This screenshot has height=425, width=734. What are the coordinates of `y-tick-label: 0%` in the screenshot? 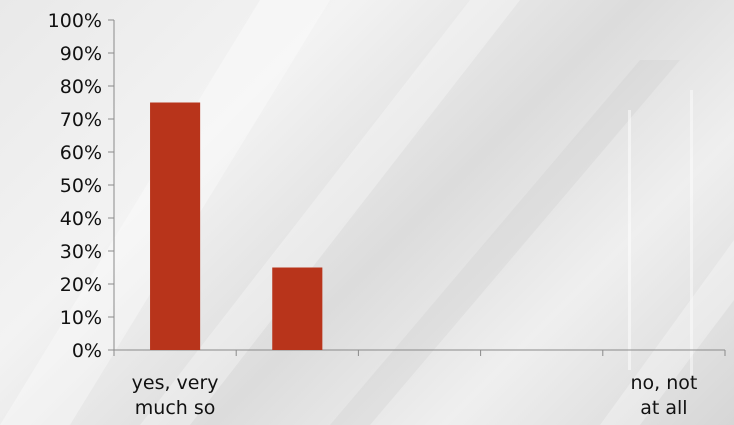 It's located at (87, 351).